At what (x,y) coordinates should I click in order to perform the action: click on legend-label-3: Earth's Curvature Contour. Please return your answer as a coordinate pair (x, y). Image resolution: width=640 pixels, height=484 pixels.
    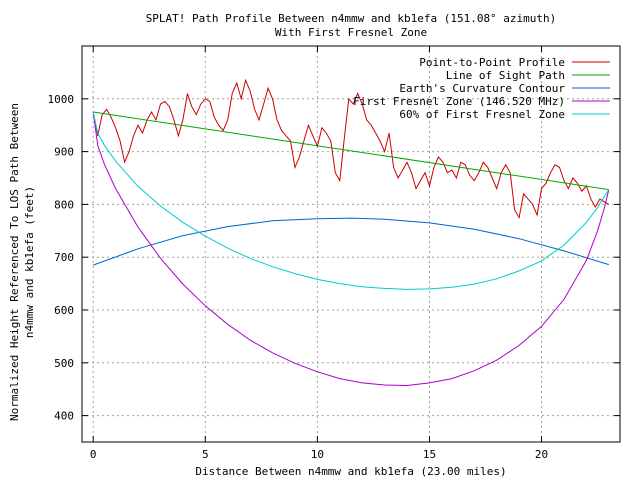
    Looking at the image, I should click on (482, 88).